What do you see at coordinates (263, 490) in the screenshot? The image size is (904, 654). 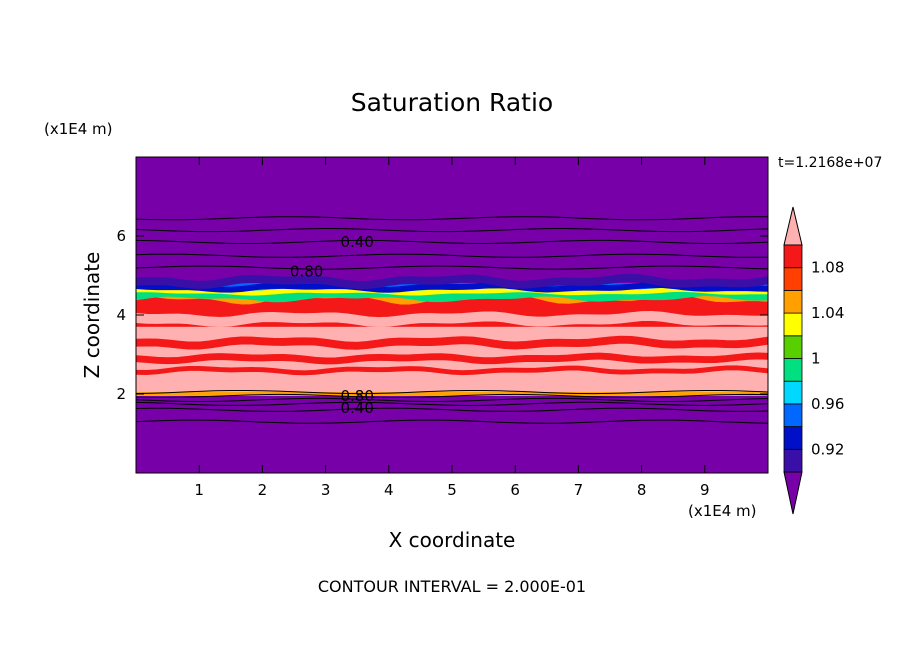 I see `x-tick-label: 2` at bounding box center [263, 490].